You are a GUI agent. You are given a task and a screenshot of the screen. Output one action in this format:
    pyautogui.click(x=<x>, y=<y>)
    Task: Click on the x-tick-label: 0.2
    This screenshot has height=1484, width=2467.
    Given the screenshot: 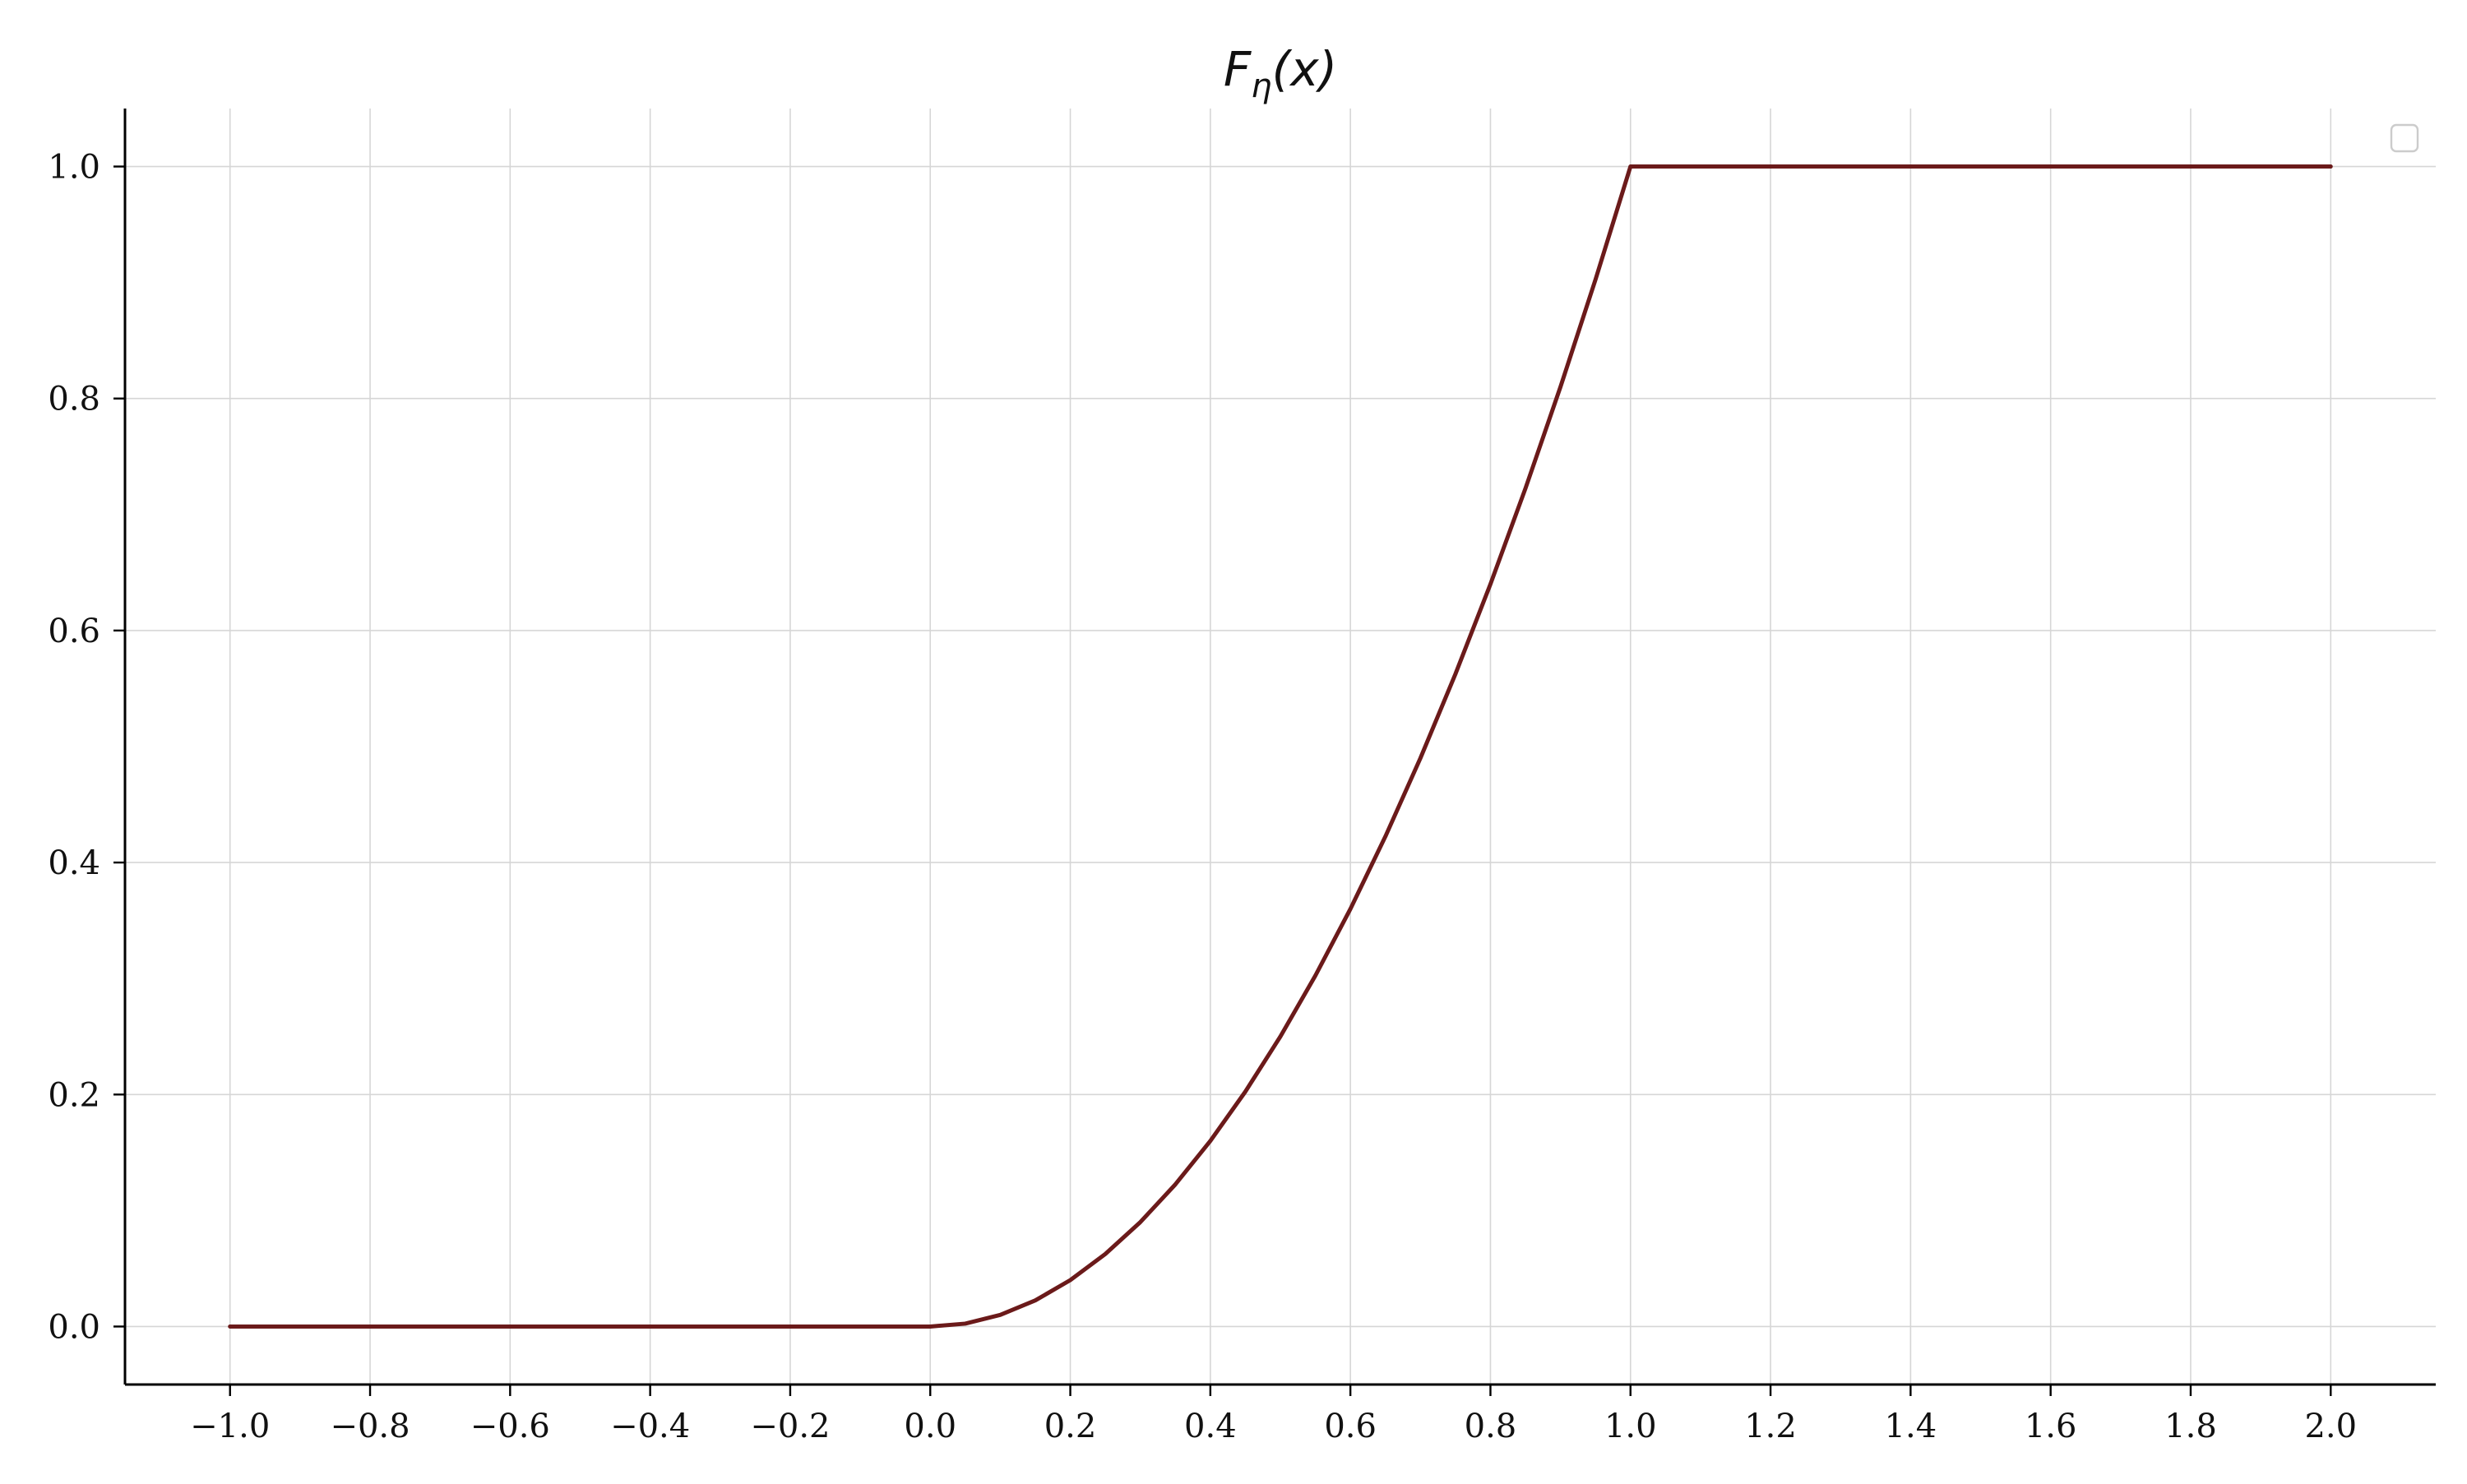 What is the action you would take?
    pyautogui.click(x=1070, y=1427)
    